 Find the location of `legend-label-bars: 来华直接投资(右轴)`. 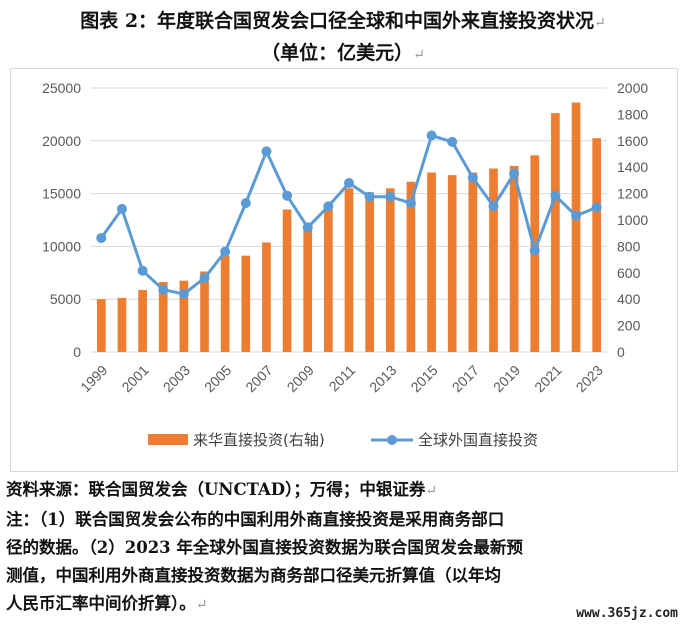

legend-label-bars: 来华直接投资(右轴) is located at coordinates (259, 440).